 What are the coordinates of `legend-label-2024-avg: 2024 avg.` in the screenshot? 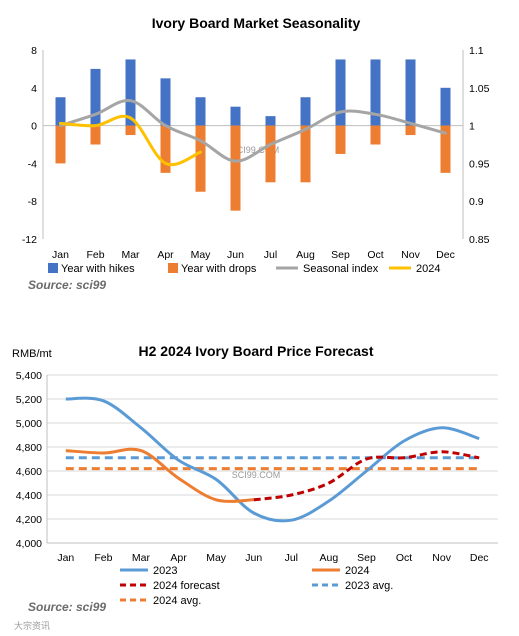 It's located at (177, 601).